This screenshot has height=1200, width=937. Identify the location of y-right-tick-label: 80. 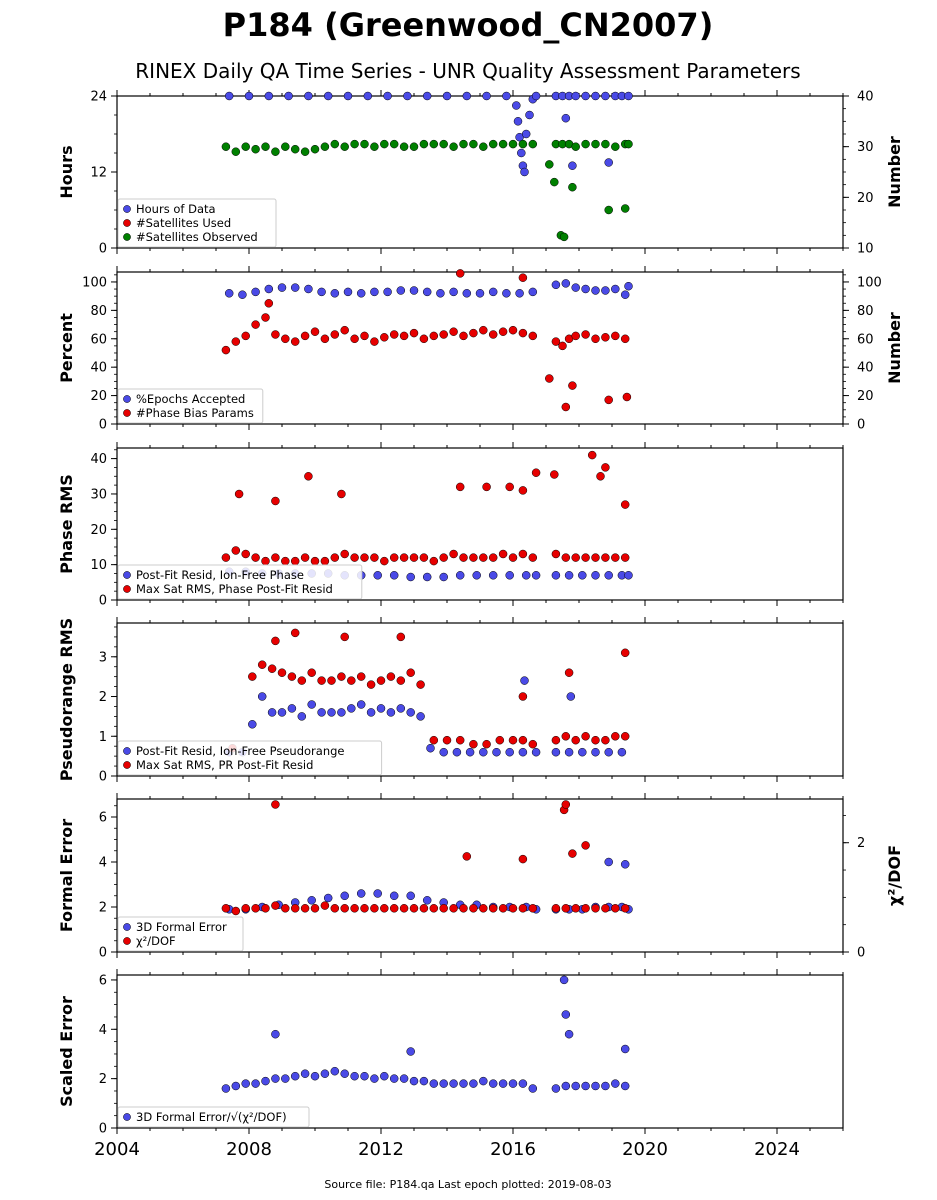
(865, 311).